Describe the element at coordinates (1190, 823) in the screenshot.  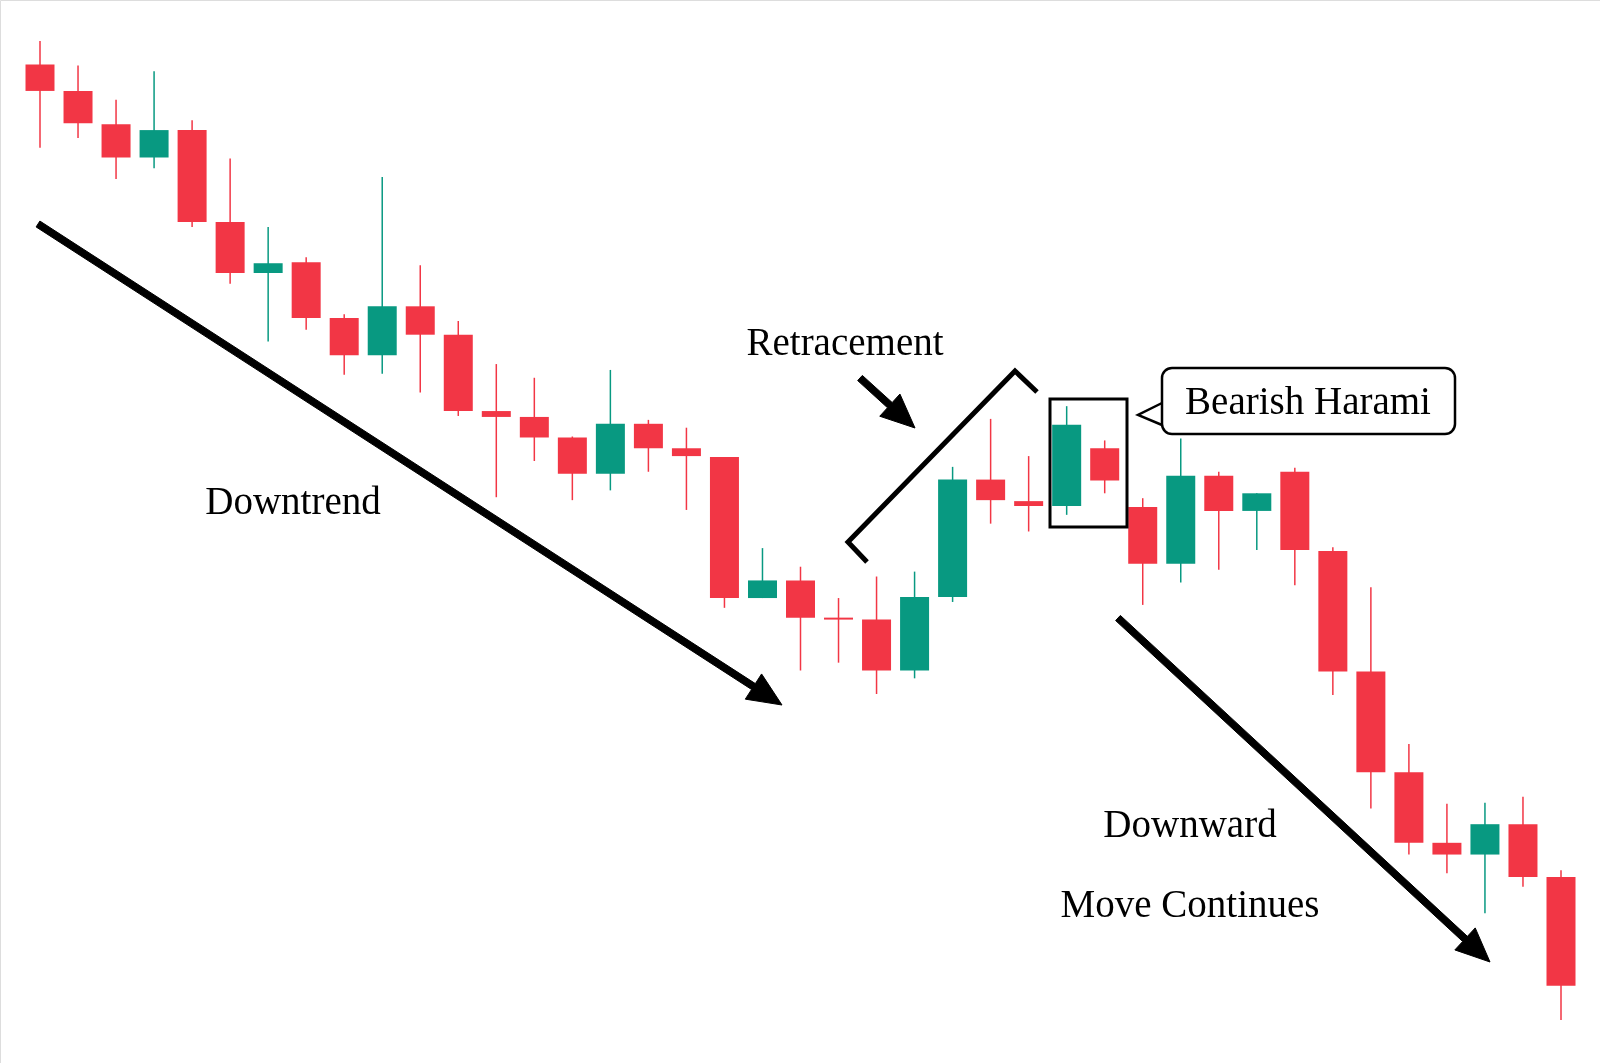
I see `annotation: Downward` at that location.